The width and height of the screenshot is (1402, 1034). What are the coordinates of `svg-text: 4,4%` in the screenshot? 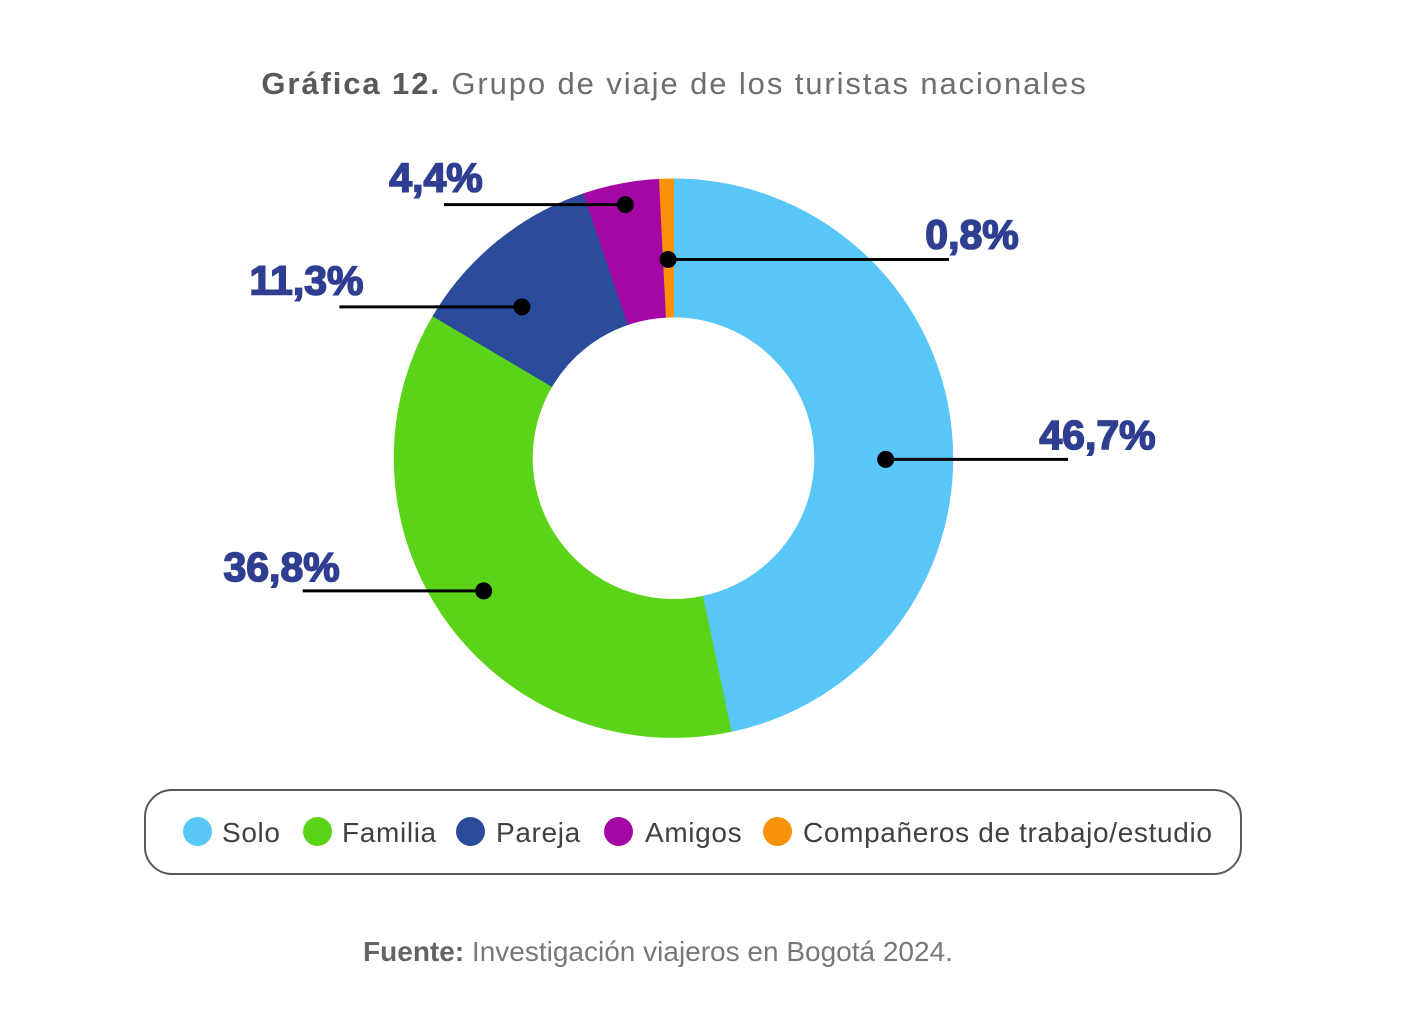 It's located at (435, 178).